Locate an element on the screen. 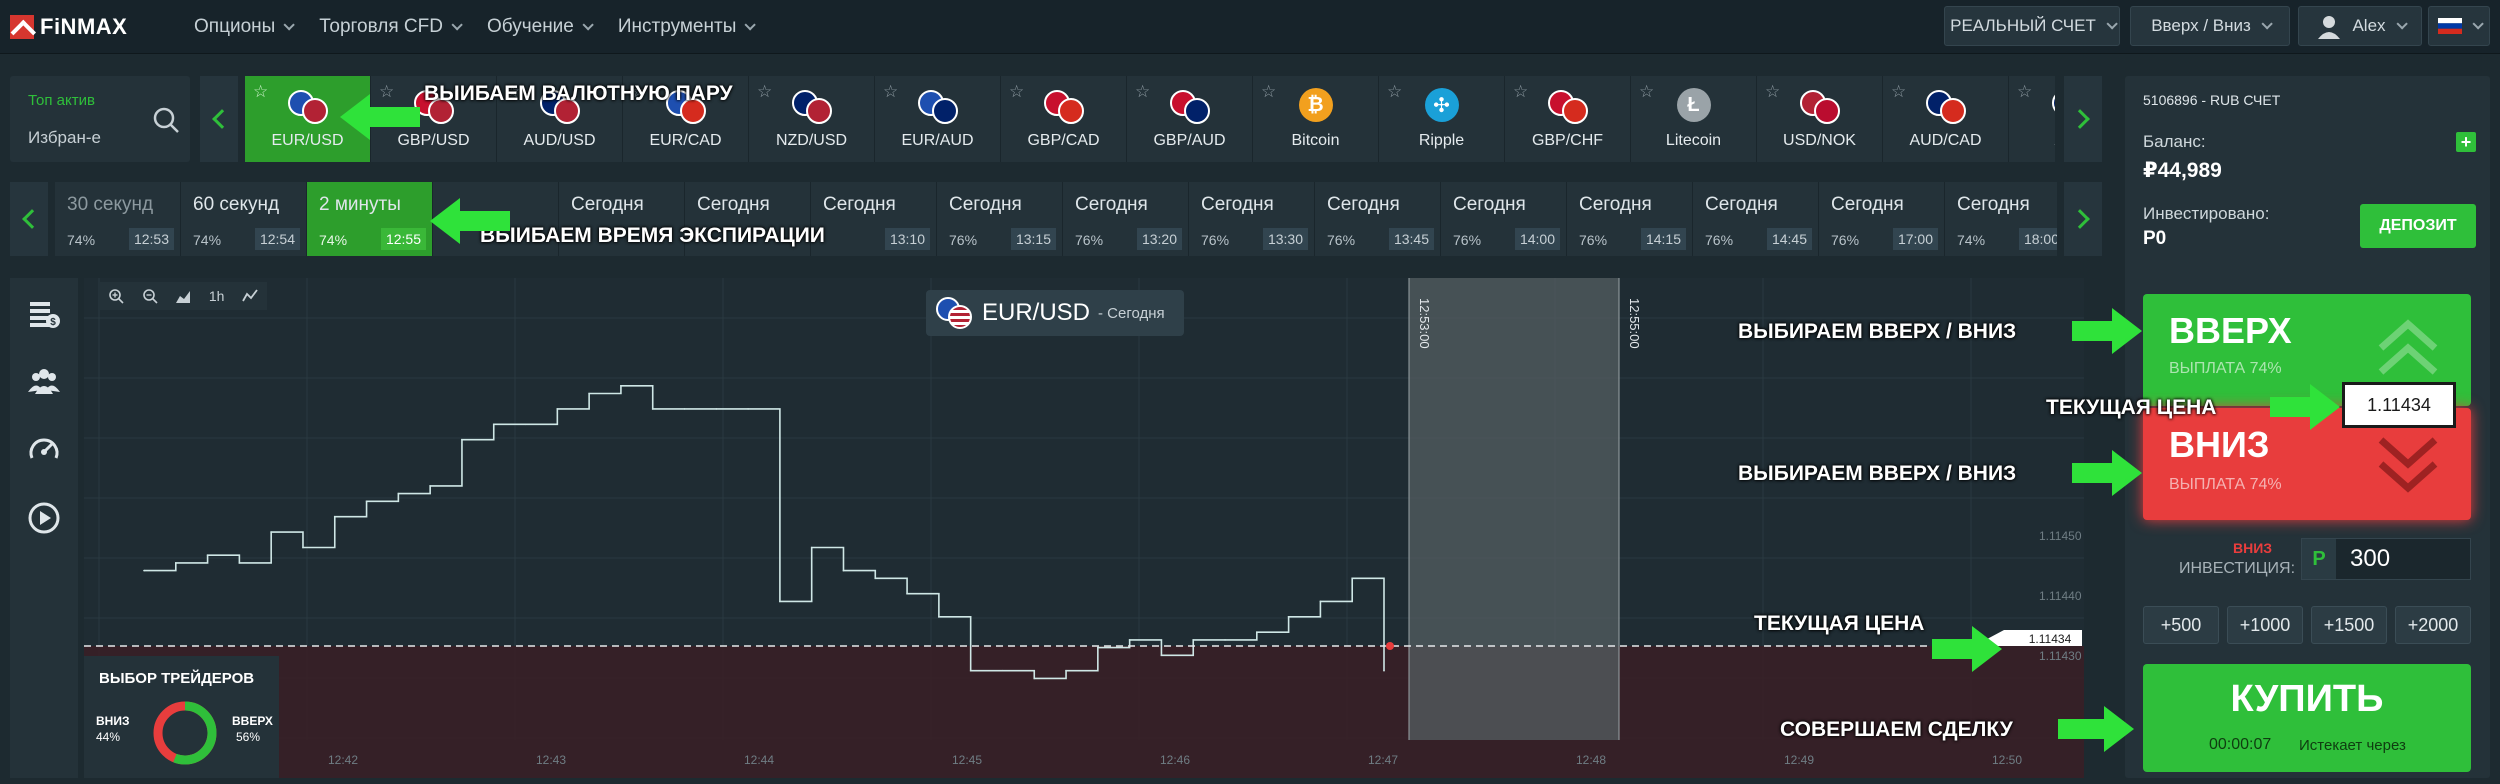  expiry-next-button is located at coordinates (2083, 219).